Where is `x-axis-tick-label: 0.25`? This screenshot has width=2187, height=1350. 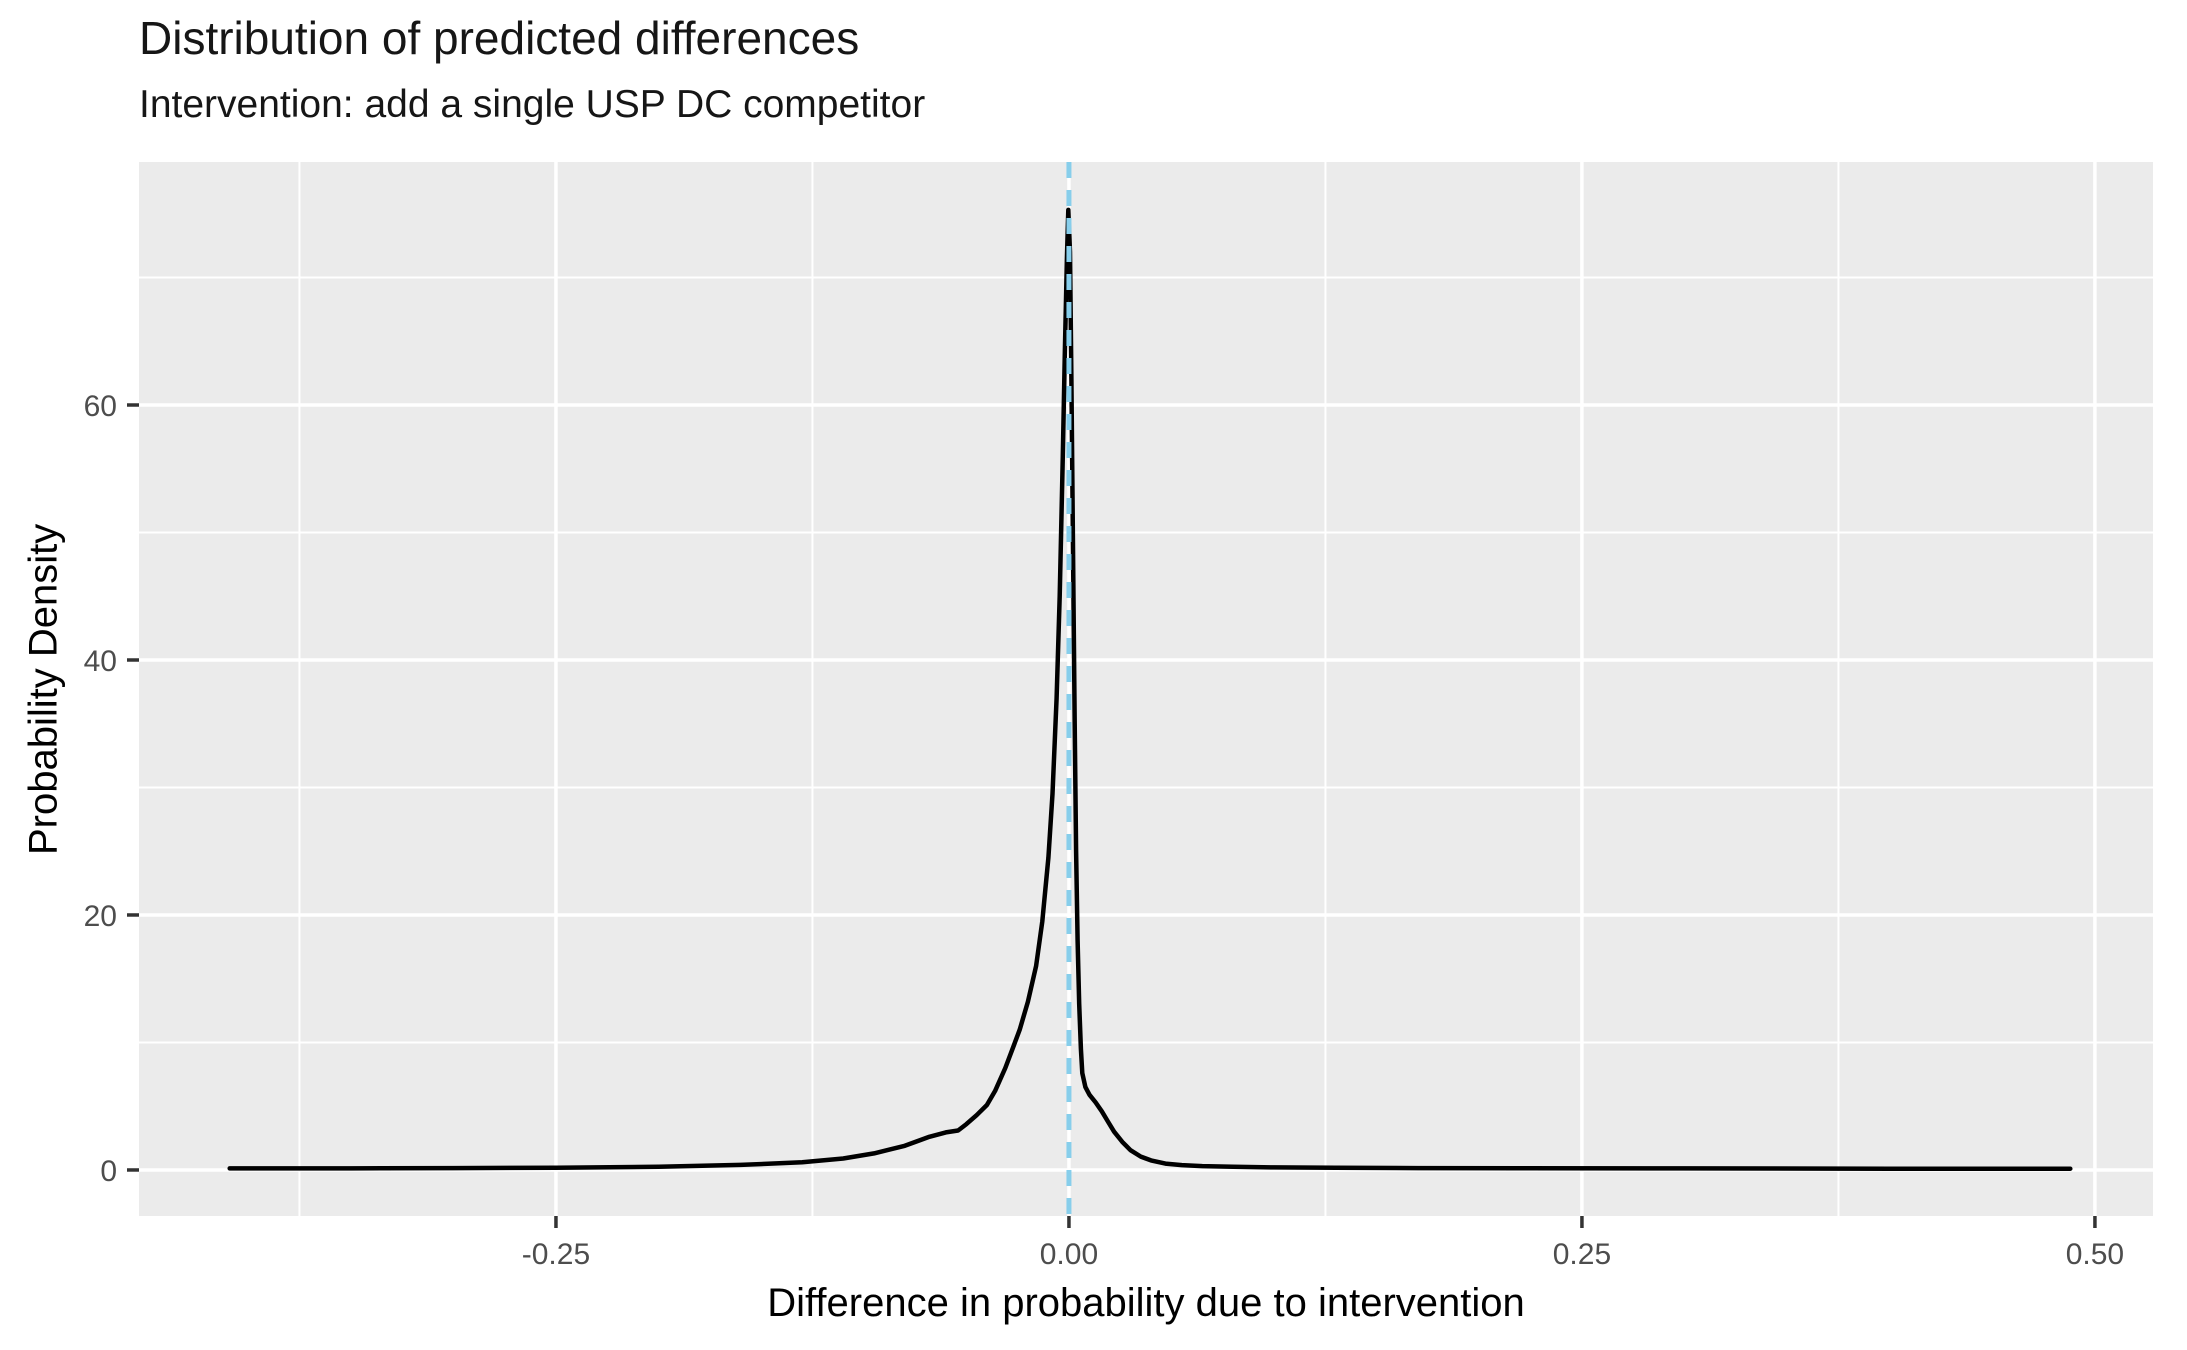
x-axis-tick-label: 0.25 is located at coordinates (1582, 1254).